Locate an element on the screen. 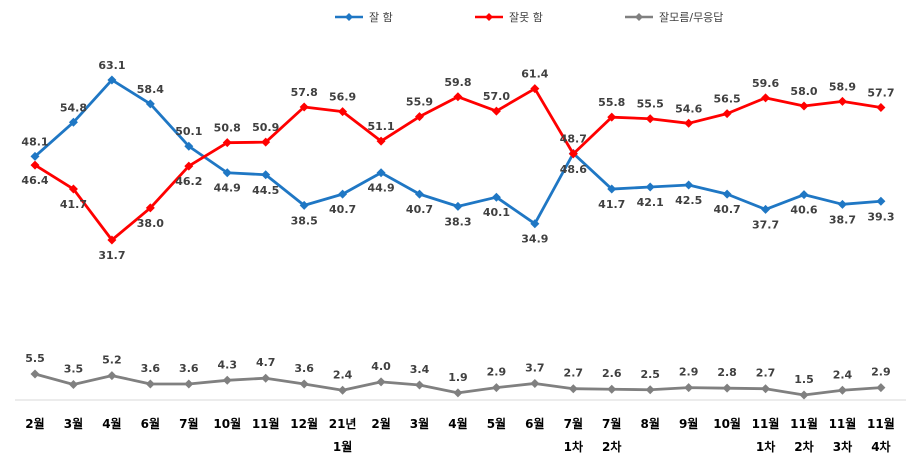 The height and width of the screenshot is (470, 921). category-label-3-0: 6월 is located at coordinates (150, 423).